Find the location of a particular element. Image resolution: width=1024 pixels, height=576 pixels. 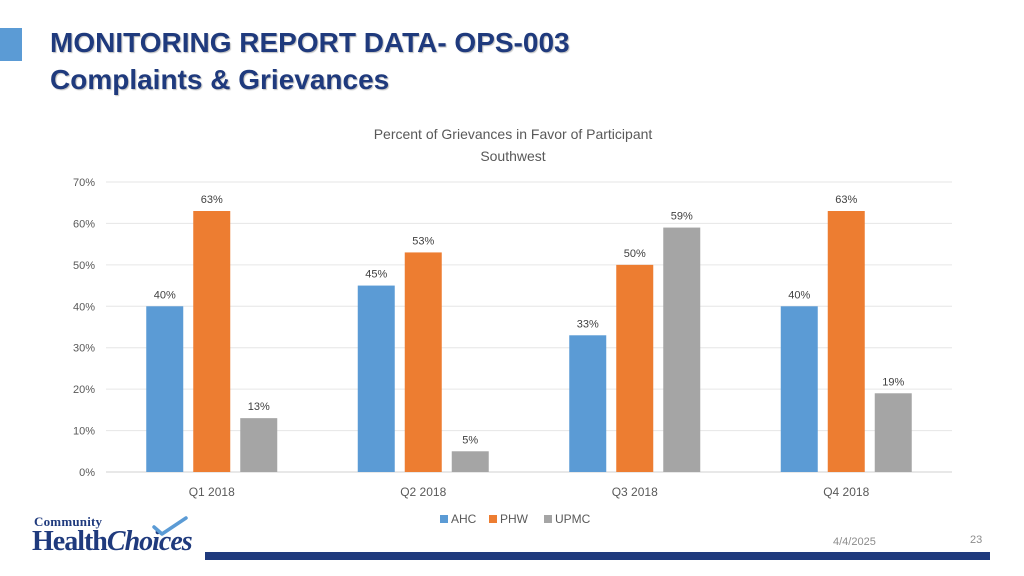

logo-main-part1: Health is located at coordinates (70, 541).